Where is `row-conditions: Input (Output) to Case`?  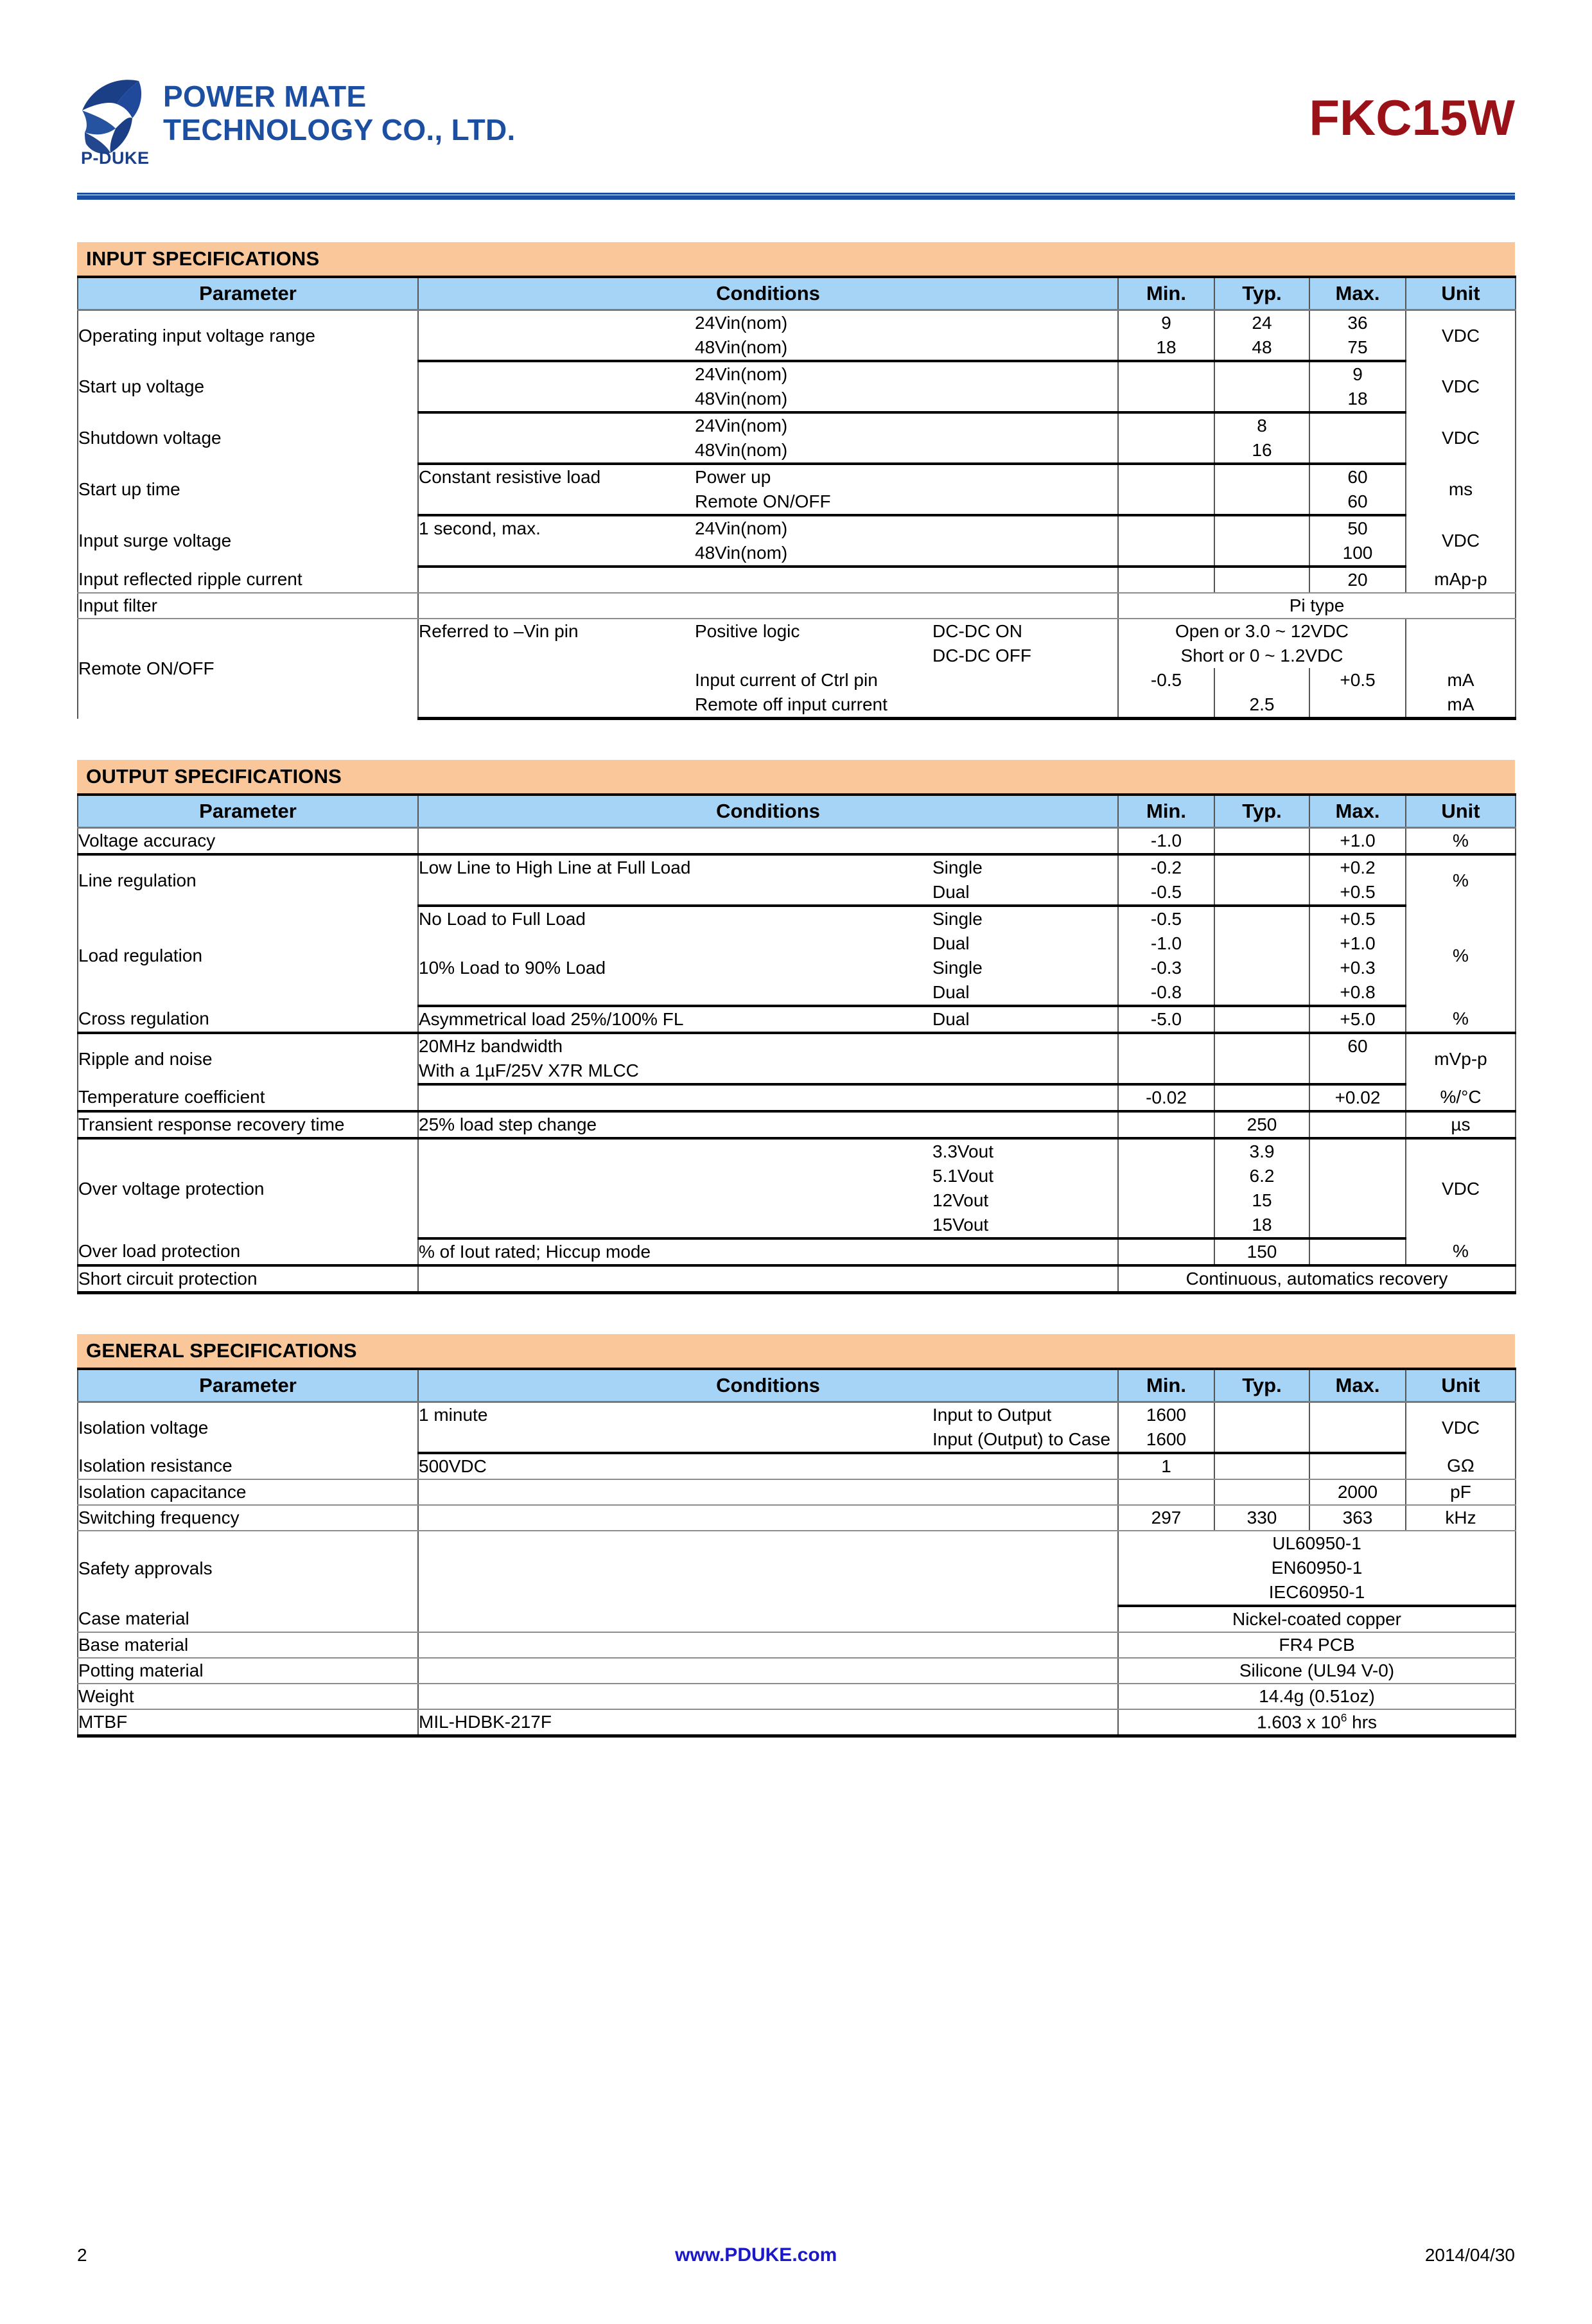 row-conditions: Input (Output) to Case is located at coordinates (768, 1440).